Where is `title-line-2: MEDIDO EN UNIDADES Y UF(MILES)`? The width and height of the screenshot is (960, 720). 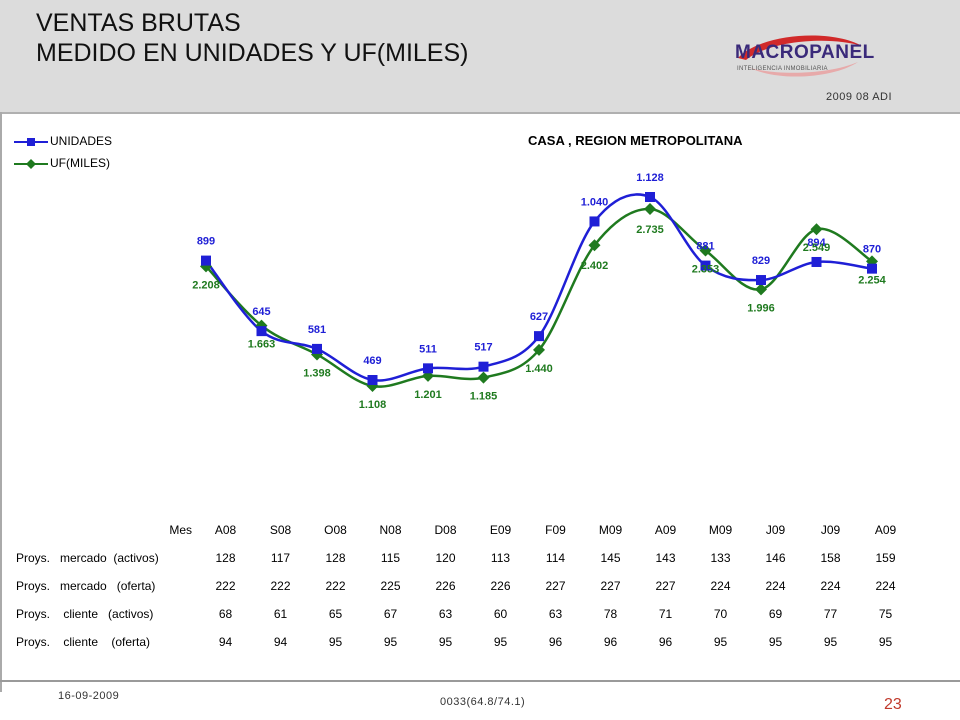
title-line-2: MEDIDO EN UNIDADES Y UF(MILES) is located at coordinates (252, 53).